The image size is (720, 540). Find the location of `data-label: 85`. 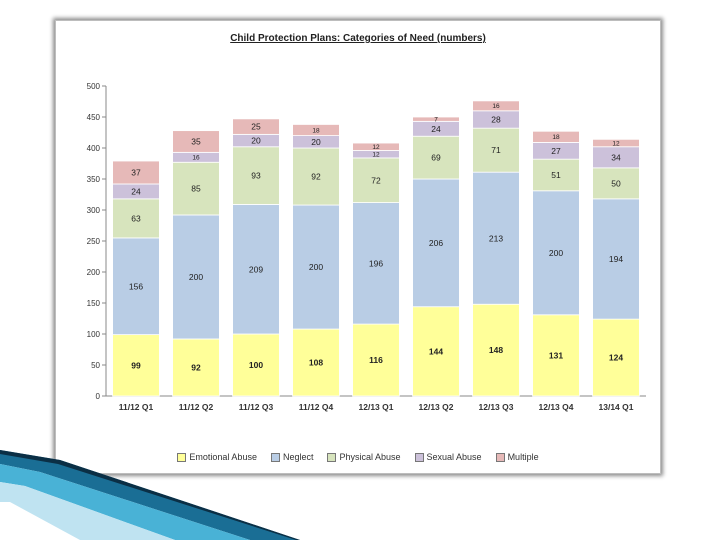

data-label: 85 is located at coordinates (196, 189).